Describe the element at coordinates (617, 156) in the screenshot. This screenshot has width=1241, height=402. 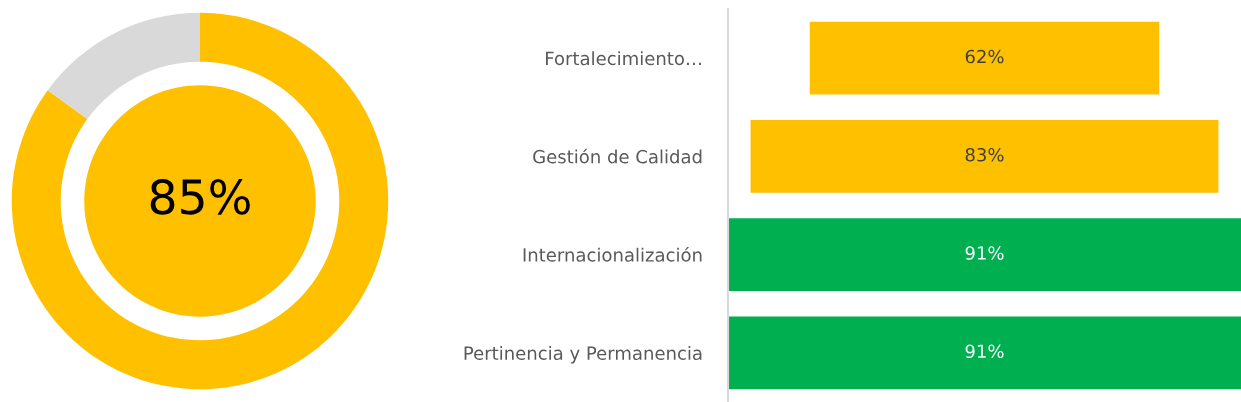
I see `category-label: Gestión de Calidad` at that location.